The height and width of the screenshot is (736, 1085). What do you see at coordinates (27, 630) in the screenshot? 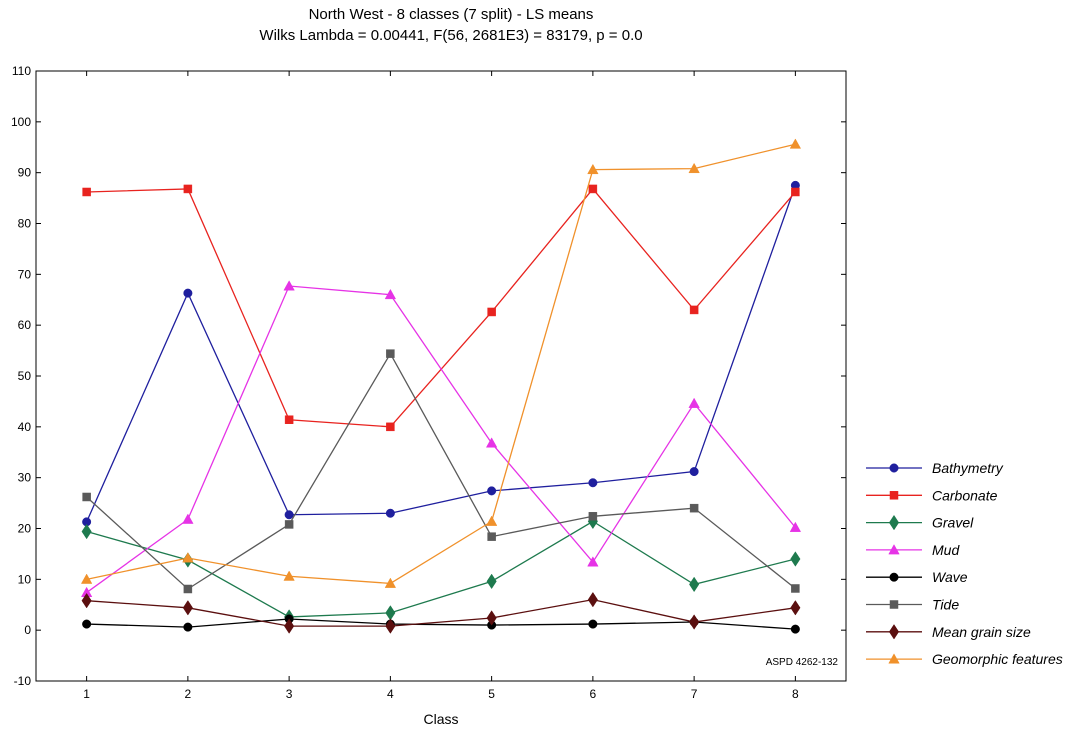
I see `y-tick-label: 0` at bounding box center [27, 630].